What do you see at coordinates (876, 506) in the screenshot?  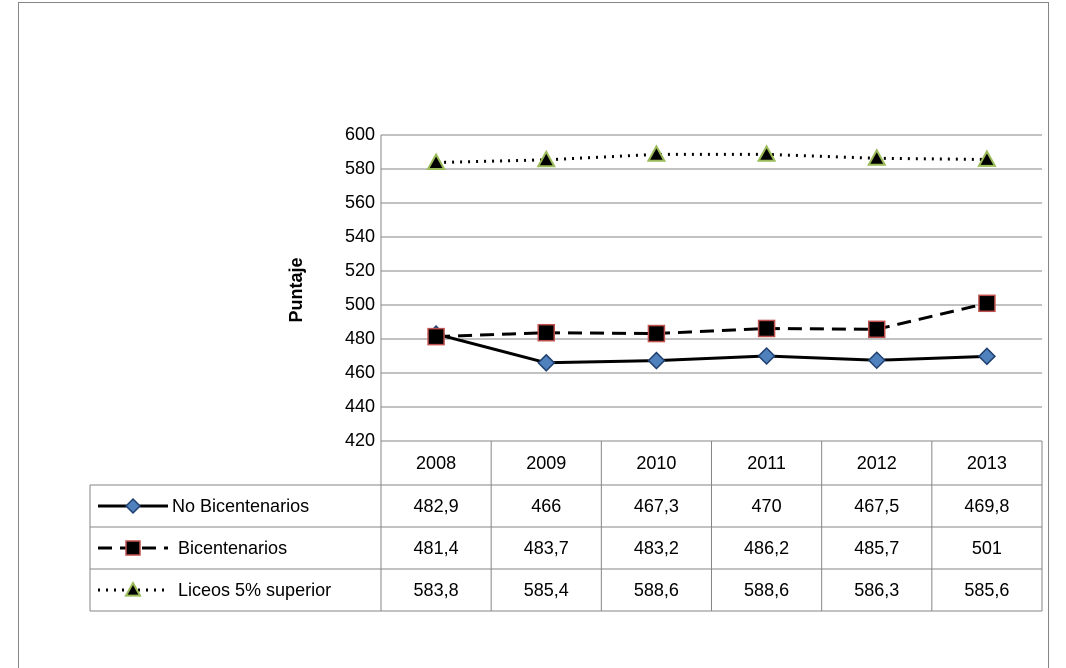 I see `table-value: 467,5` at bounding box center [876, 506].